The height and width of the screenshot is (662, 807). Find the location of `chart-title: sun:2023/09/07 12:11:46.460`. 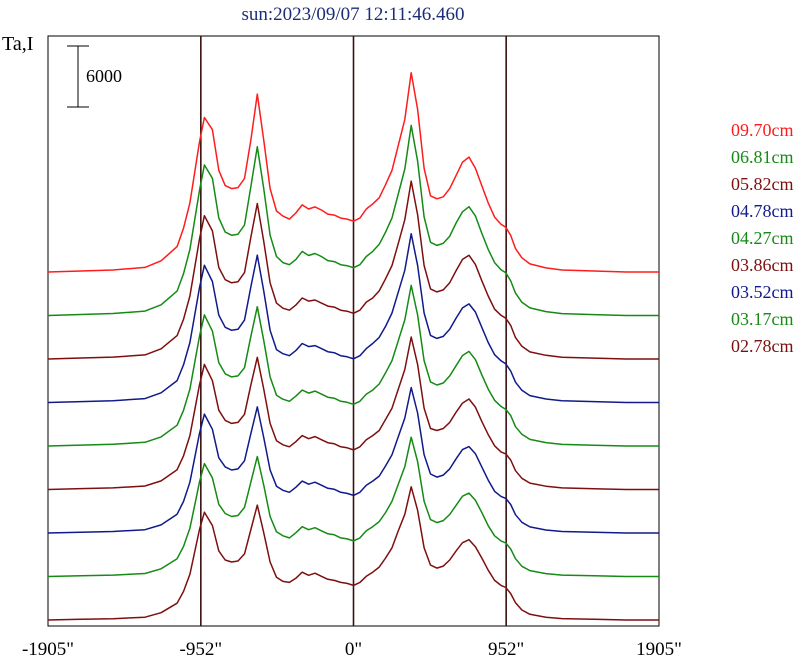

chart-title: sun:2023/09/07 12:11:46.460 is located at coordinates (352, 14).